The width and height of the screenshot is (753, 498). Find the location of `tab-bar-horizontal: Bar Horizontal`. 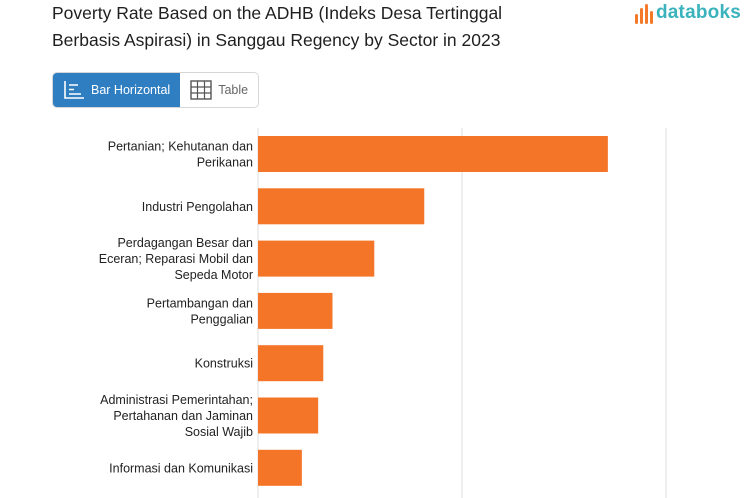

tab-bar-horizontal: Bar Horizontal is located at coordinates (117, 90).